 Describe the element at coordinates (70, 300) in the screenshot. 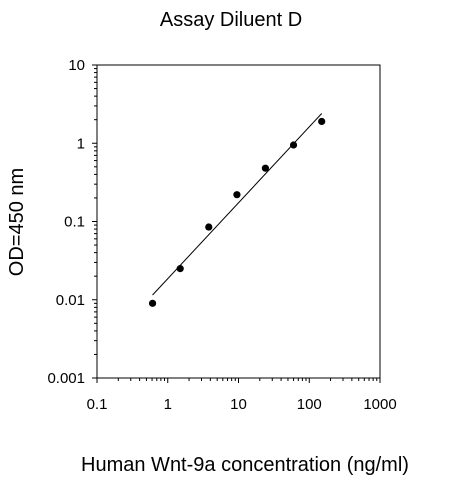

I see `y-tick-label: 0.01` at that location.